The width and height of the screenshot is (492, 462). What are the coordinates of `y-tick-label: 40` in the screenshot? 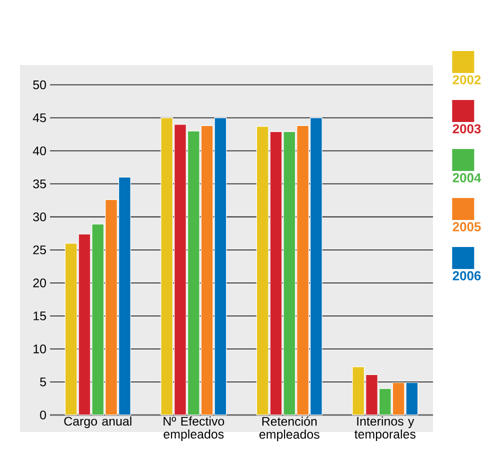 It's located at (39, 151).